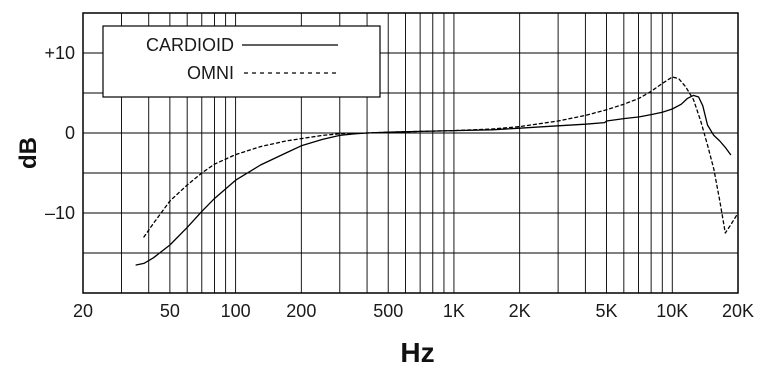  What do you see at coordinates (738, 311) in the screenshot?
I see `x-tick-label: 20K` at bounding box center [738, 311].